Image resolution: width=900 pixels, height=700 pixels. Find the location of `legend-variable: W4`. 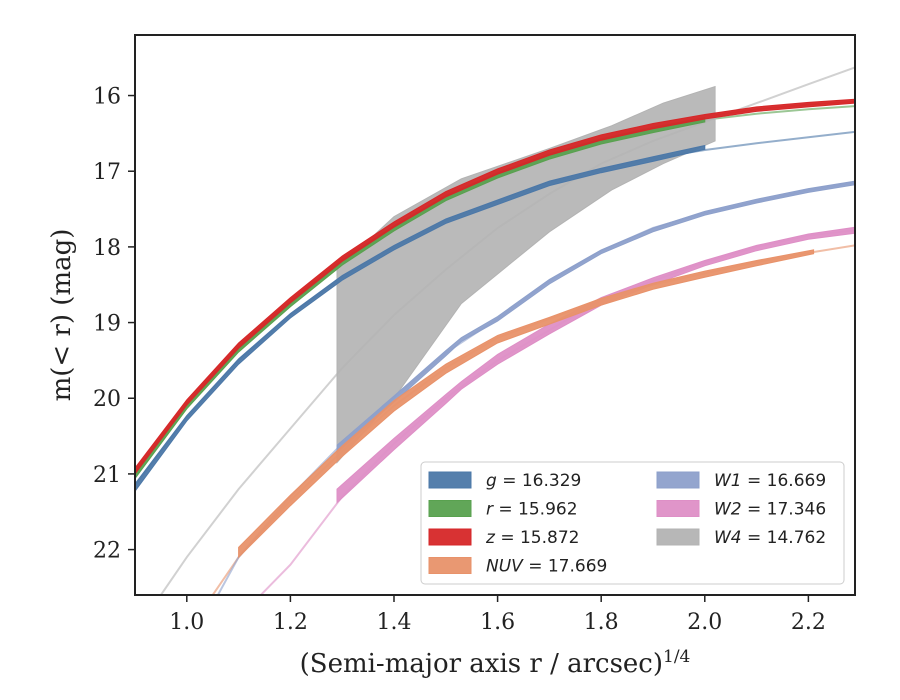

legend-variable: W4 is located at coordinates (728, 538).